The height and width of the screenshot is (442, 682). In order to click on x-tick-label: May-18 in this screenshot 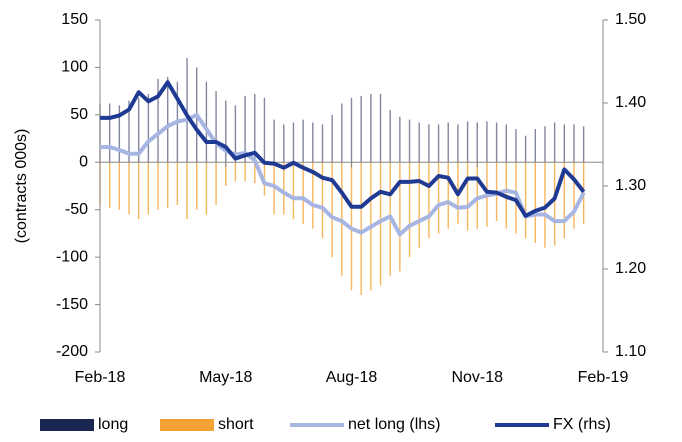, I will do `click(225, 377)`.